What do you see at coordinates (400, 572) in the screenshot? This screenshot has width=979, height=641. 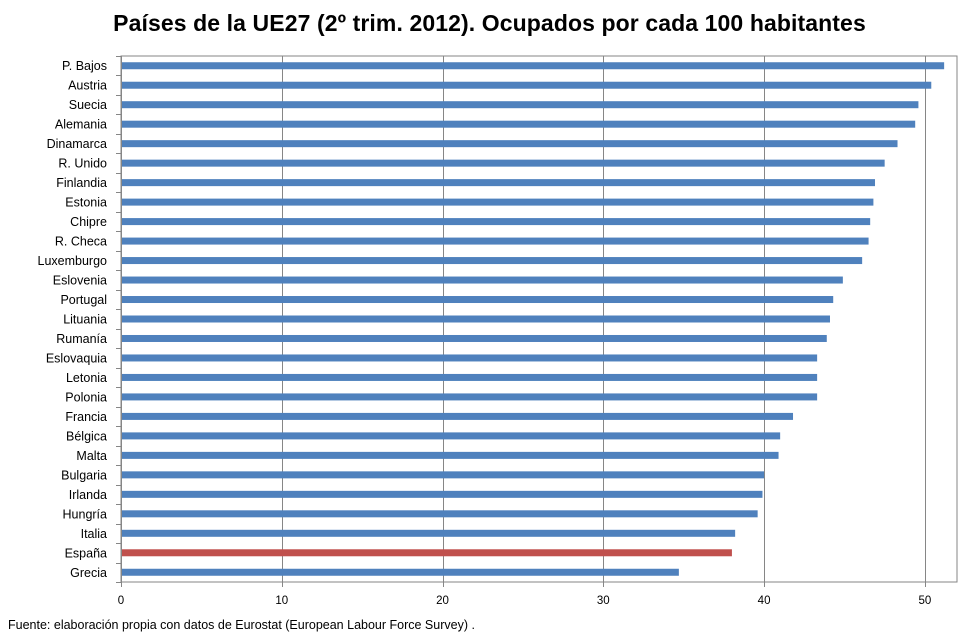 I see `bar-grecia` at bounding box center [400, 572].